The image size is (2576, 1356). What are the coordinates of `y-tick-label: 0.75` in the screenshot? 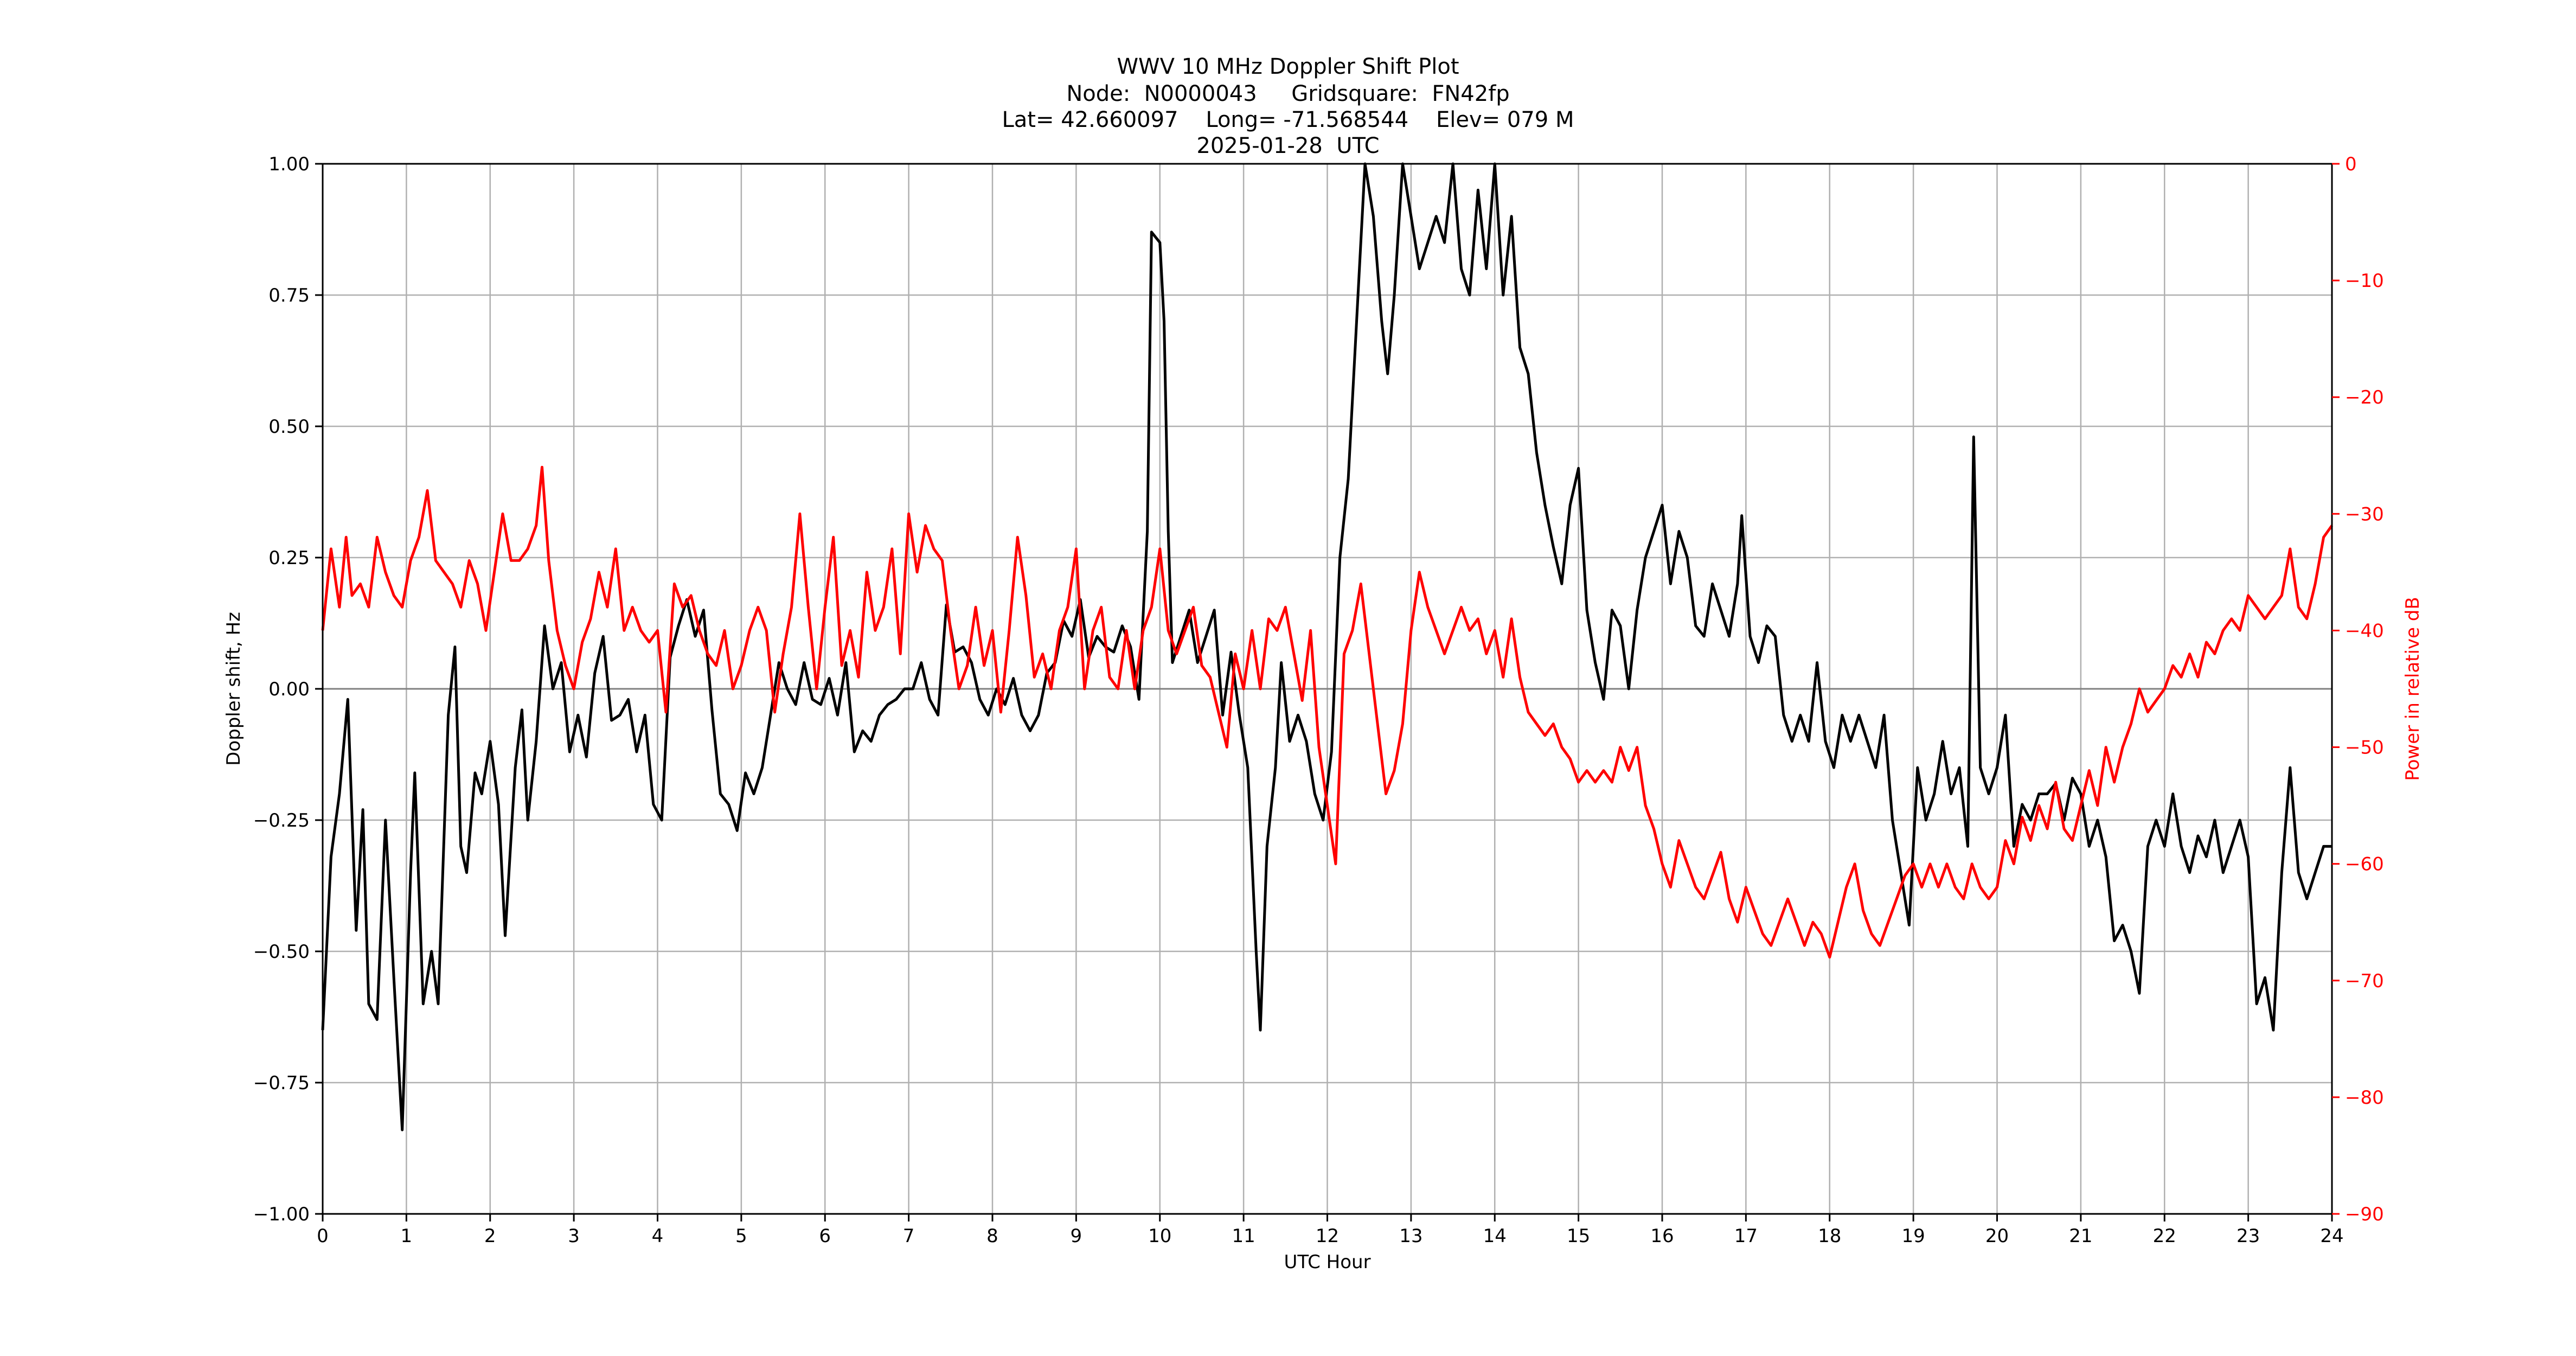 It's located at (289, 295).